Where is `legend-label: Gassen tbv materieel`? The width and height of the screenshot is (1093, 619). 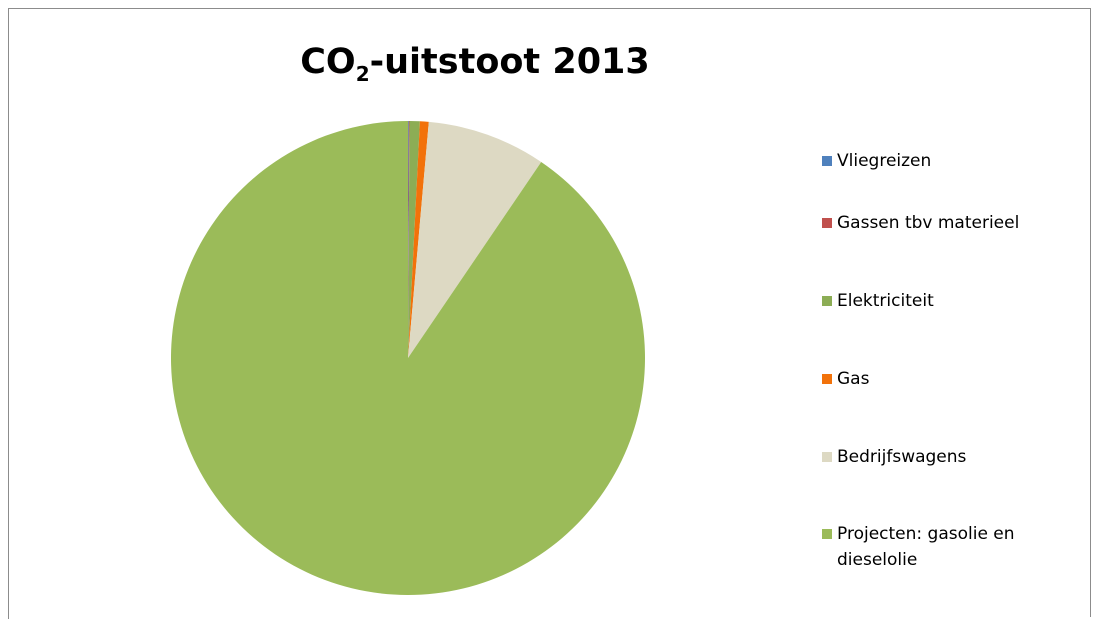
legend-label: Gassen tbv materieel is located at coordinates (928, 223).